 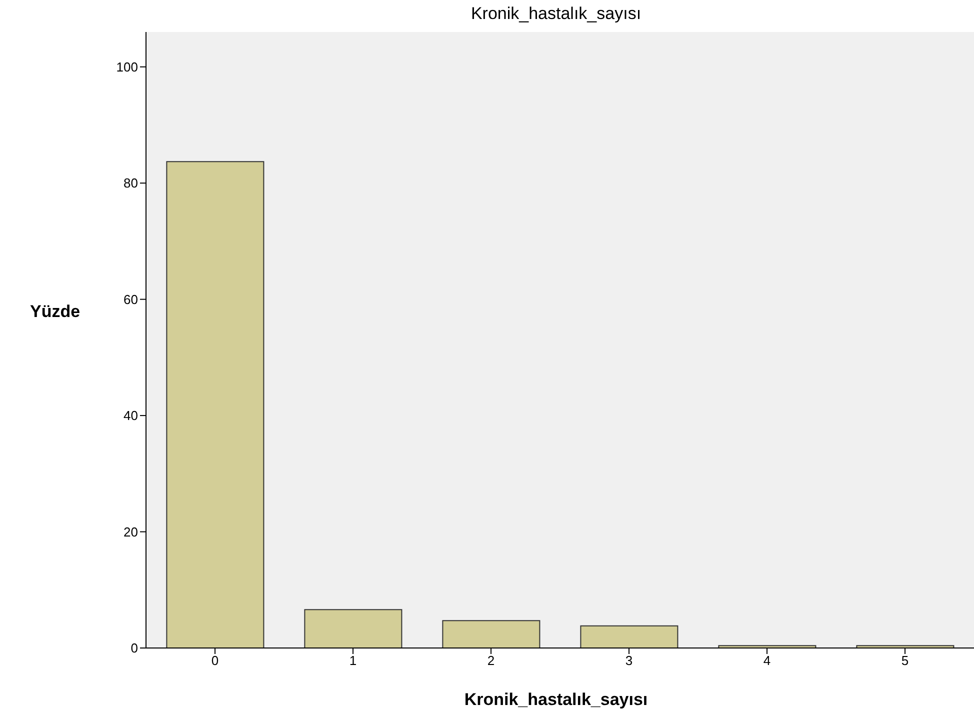 What do you see at coordinates (127, 66) in the screenshot?
I see `y-tick-label: 100` at bounding box center [127, 66].